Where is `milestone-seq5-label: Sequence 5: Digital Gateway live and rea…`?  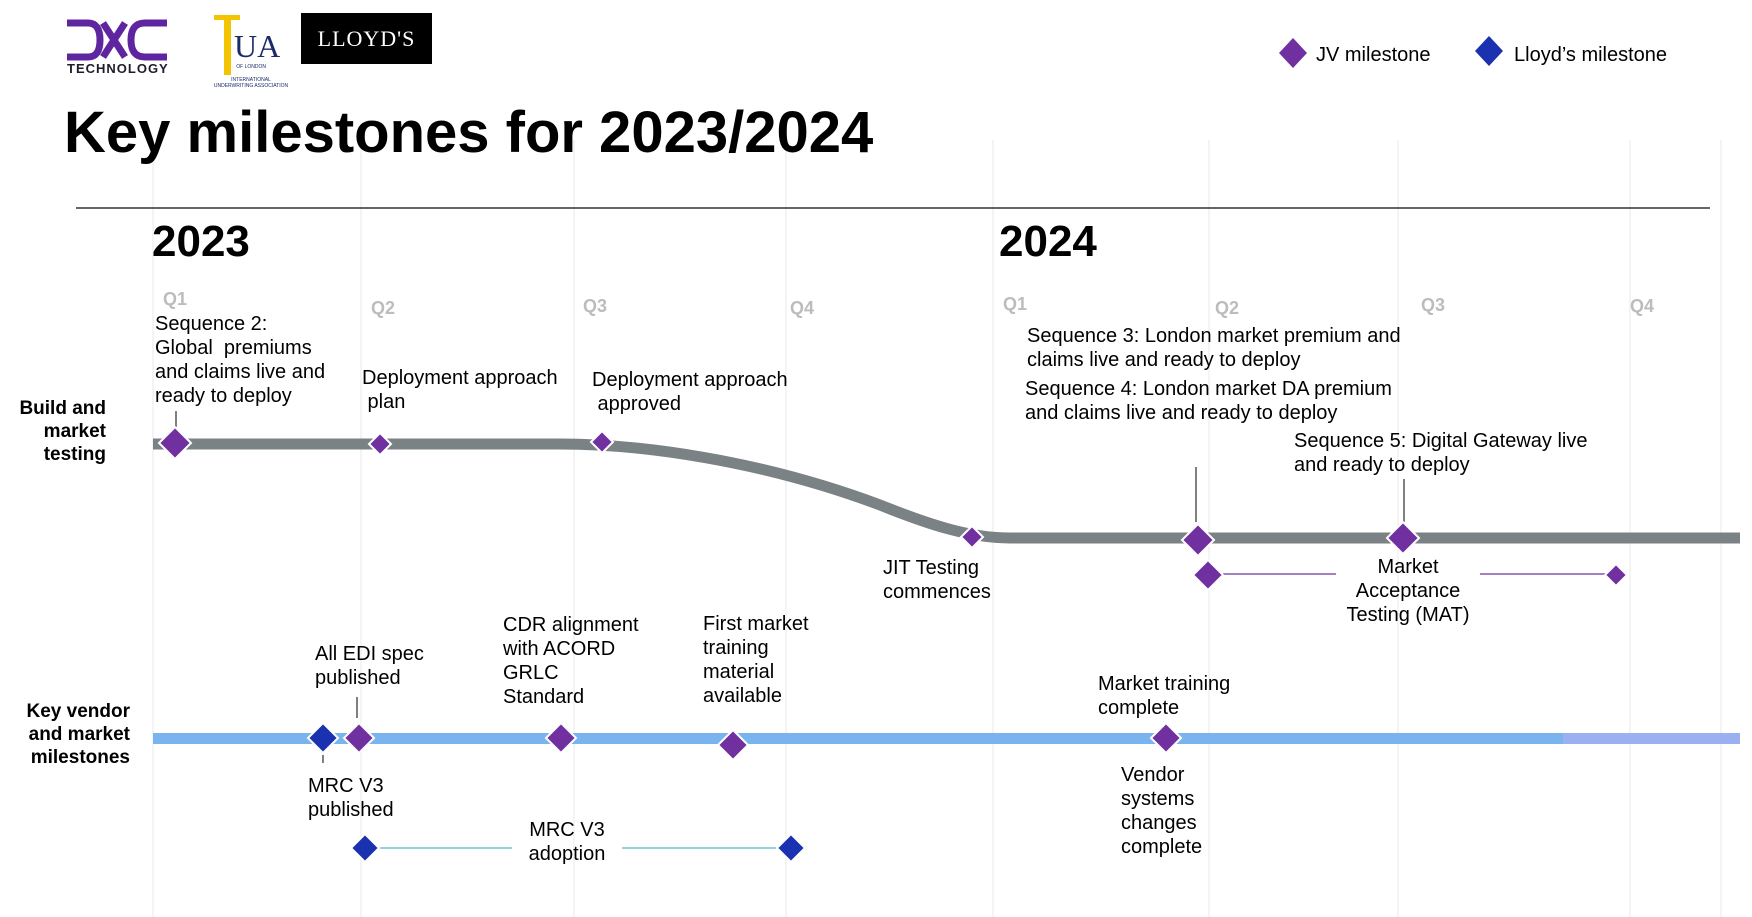 milestone-seq5-label: Sequence 5: Digital Gateway live and rea… is located at coordinates (1441, 453).